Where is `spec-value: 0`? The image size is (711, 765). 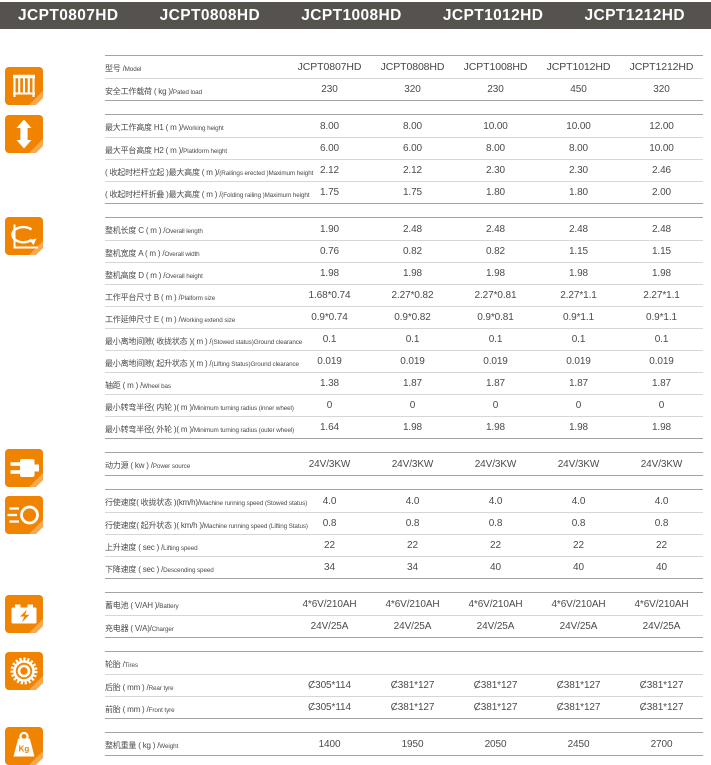
spec-value: 0 is located at coordinates (661, 405).